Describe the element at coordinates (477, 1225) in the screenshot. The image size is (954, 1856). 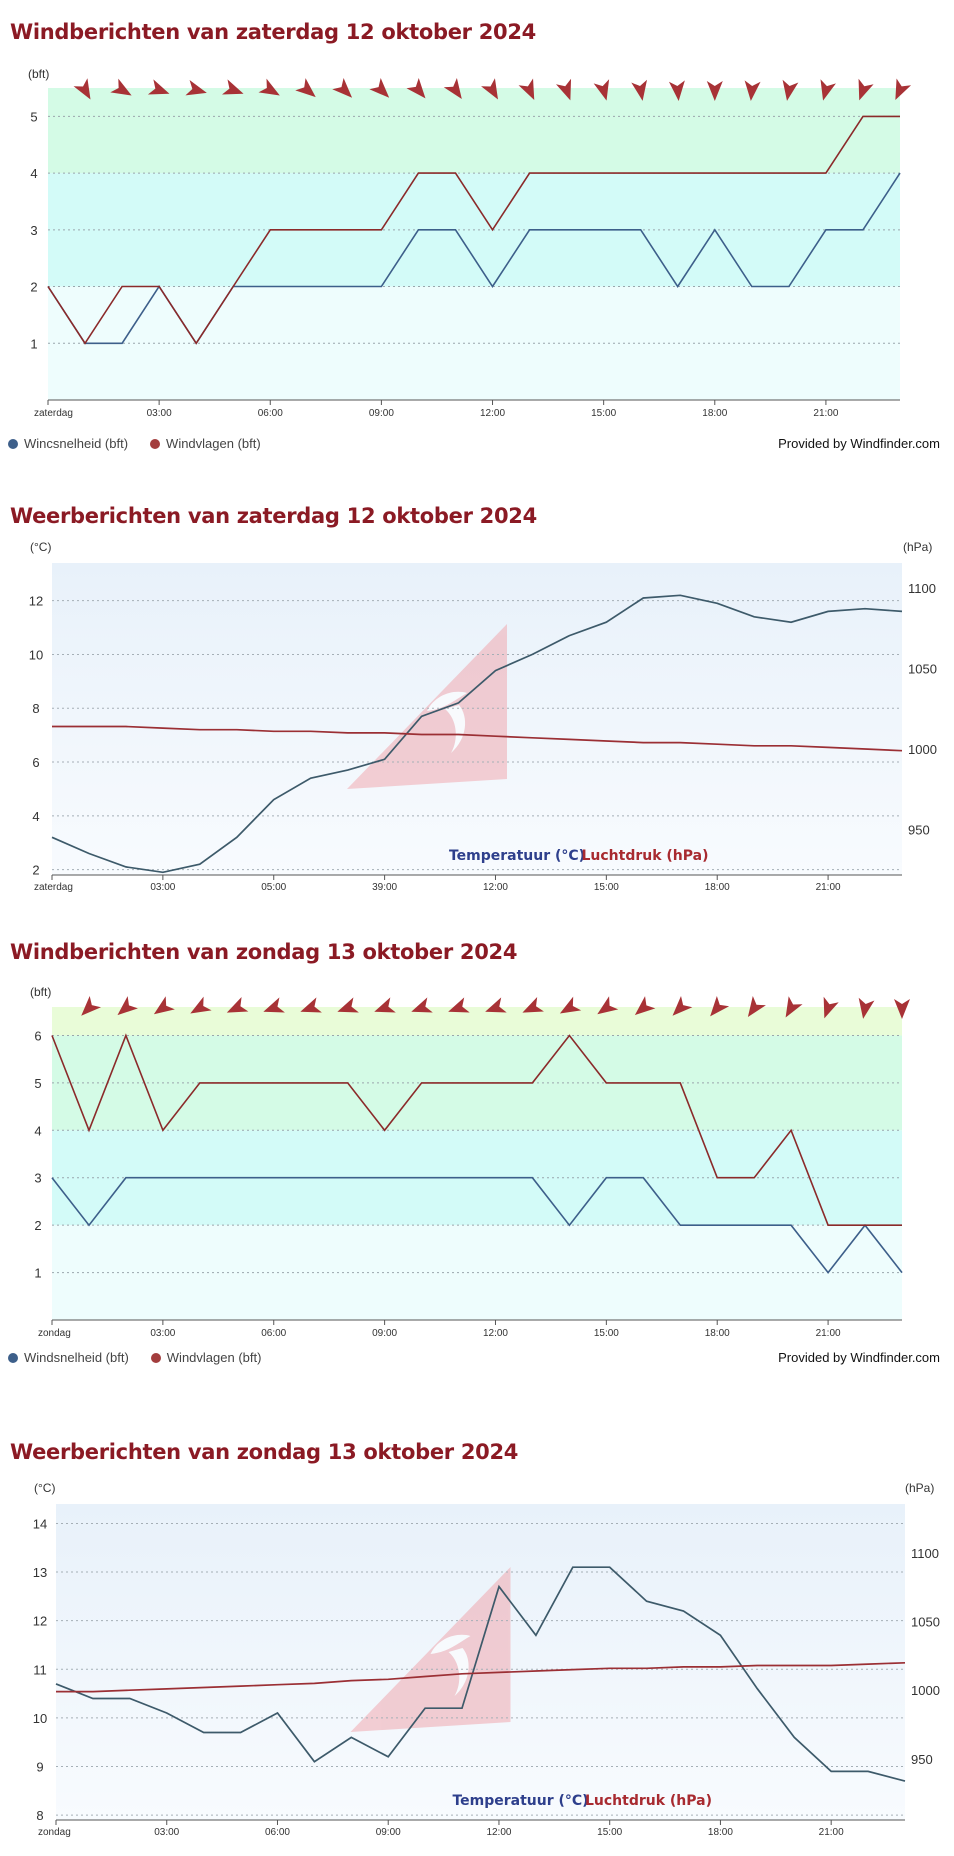
I see `series-line-speed` at that location.